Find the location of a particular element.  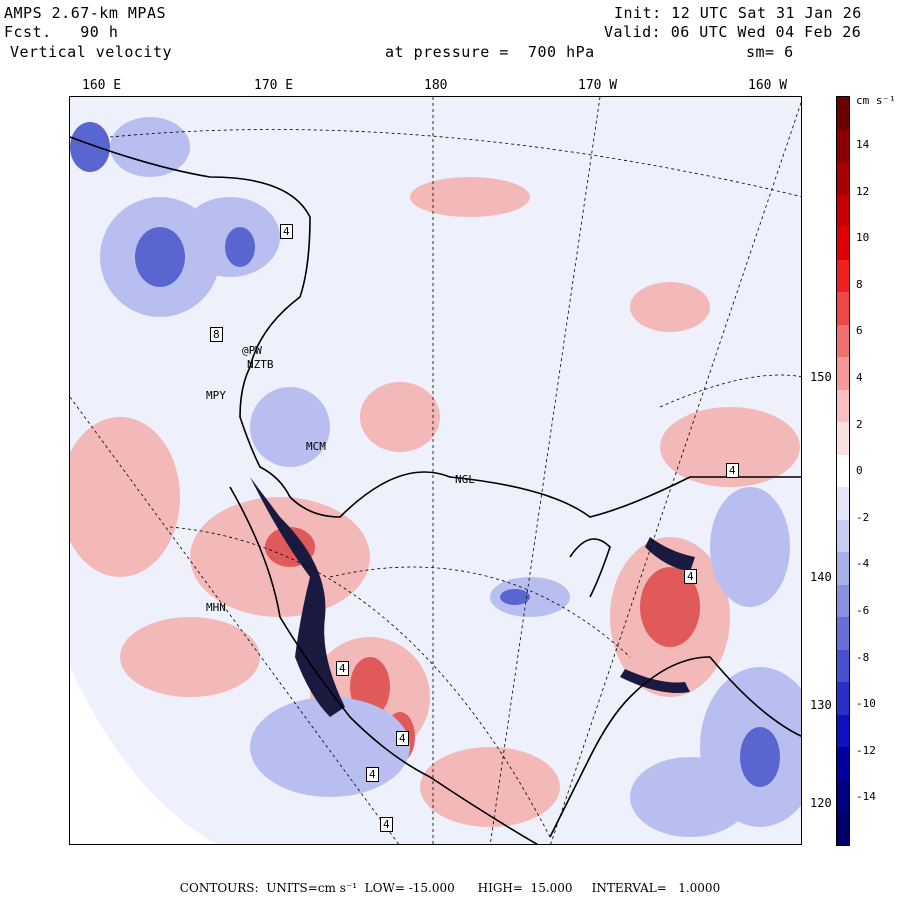

lon-label-180: 180 is located at coordinates (436, 85).